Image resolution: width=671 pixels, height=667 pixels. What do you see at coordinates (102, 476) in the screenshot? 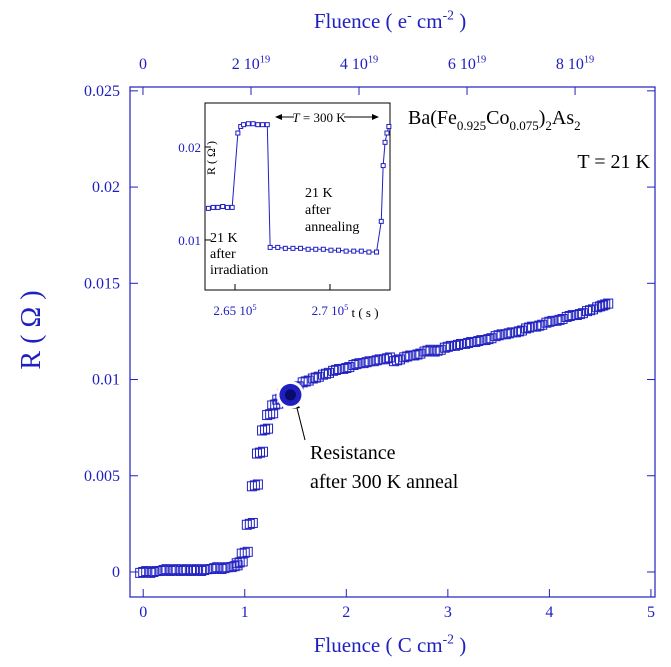
I see `y-tick-label: 0.005` at bounding box center [102, 476].